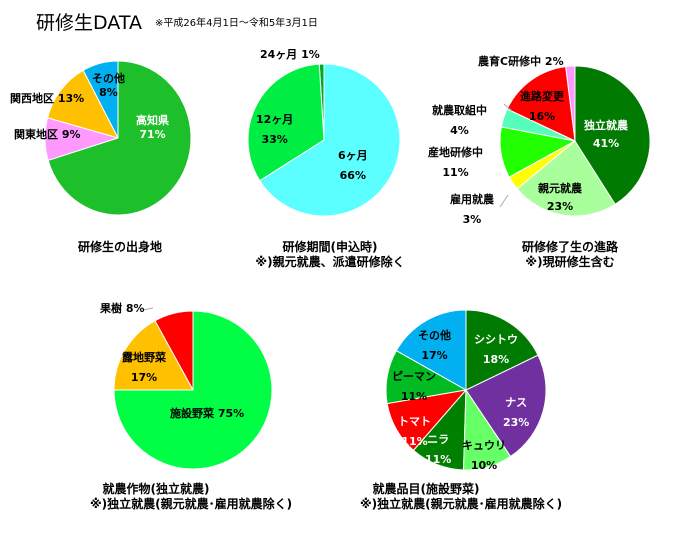 Image resolution: width=700 pixels, height=536 pixels. What do you see at coordinates (455, 162) in the screenshot?
I see `label-regional: 産地研修中 11%` at bounding box center [455, 162].